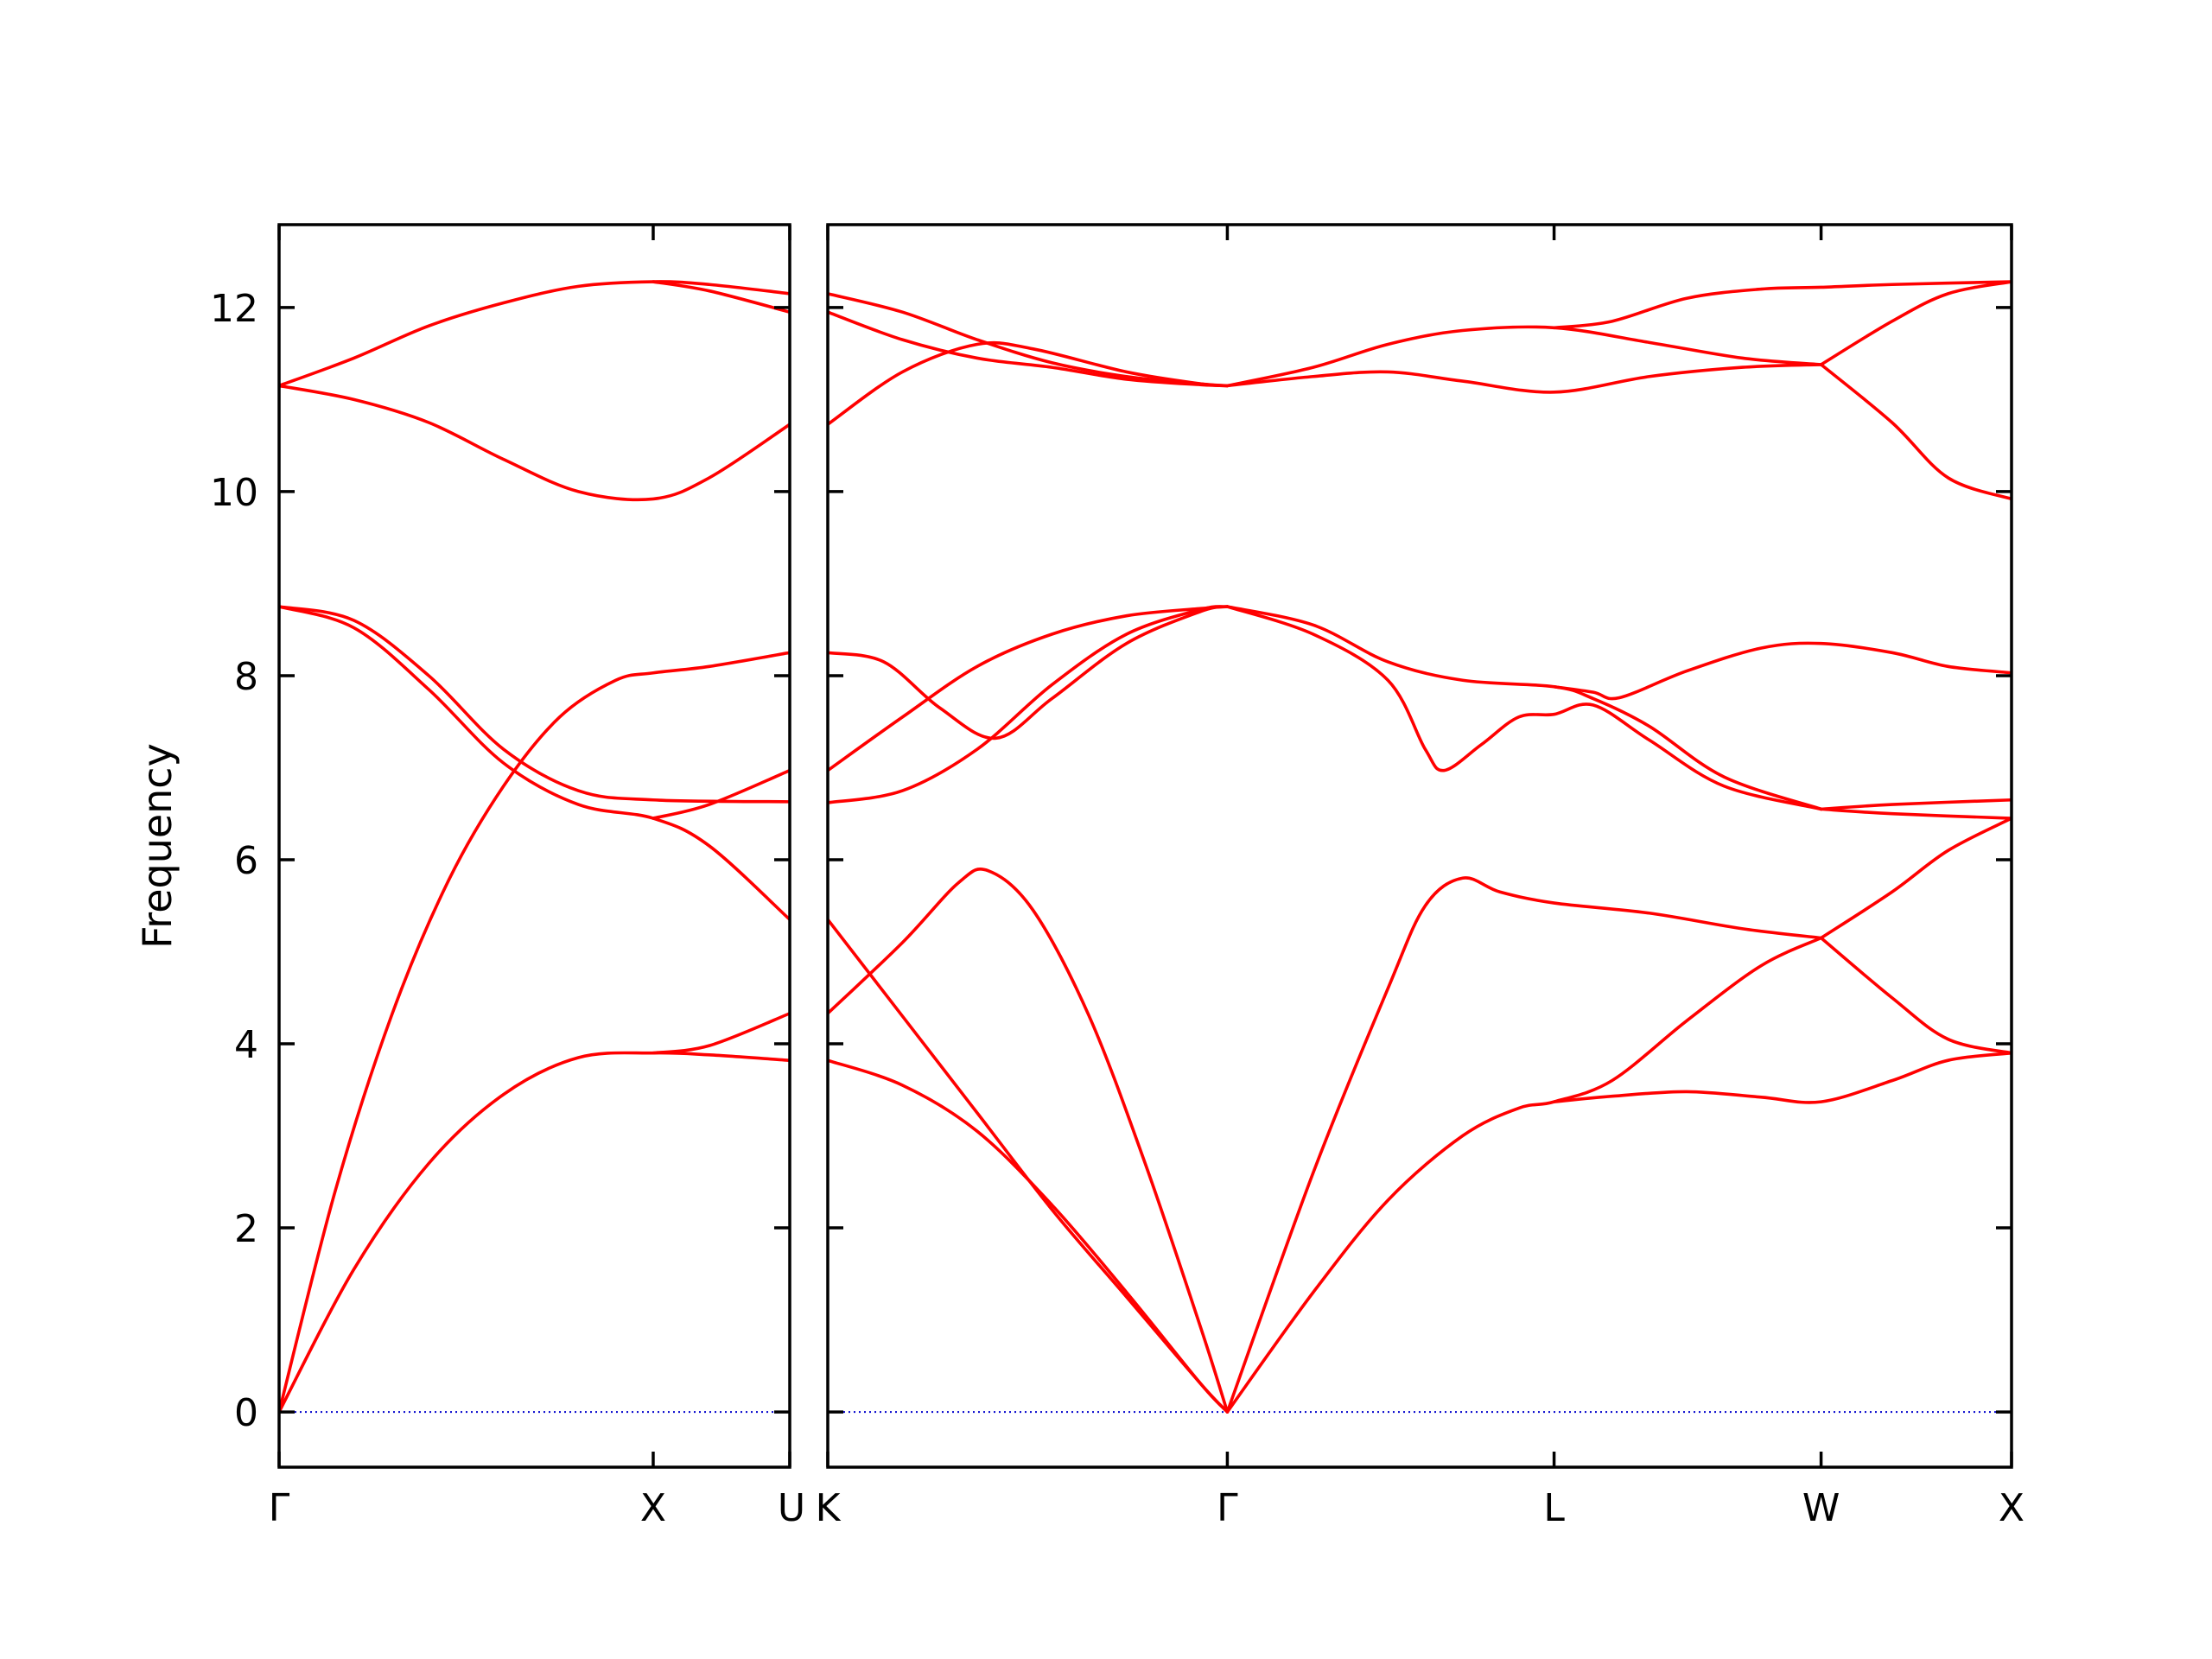  I want to click on y-tick-label: 4, so click(246, 1045).